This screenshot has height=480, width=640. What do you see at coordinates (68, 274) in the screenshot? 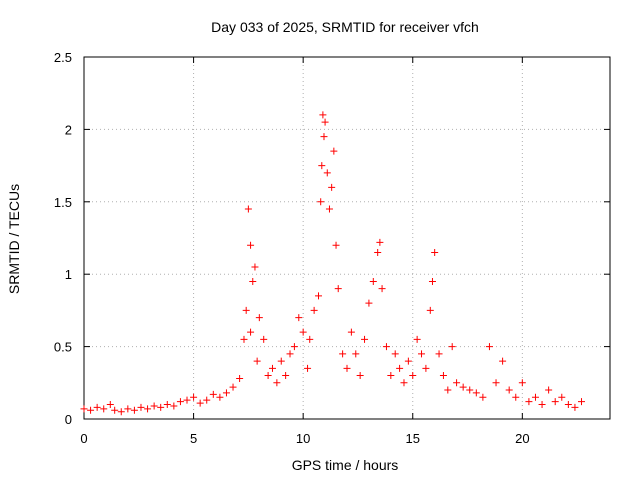
I see `y-tick-label: 1` at bounding box center [68, 274].